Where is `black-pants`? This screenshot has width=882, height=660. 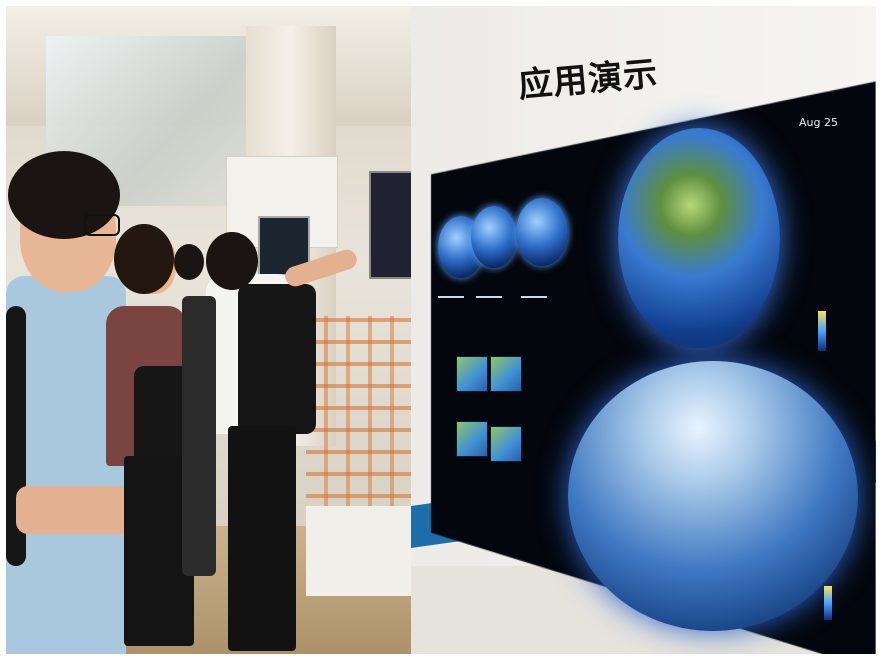 black-pants is located at coordinates (262, 538).